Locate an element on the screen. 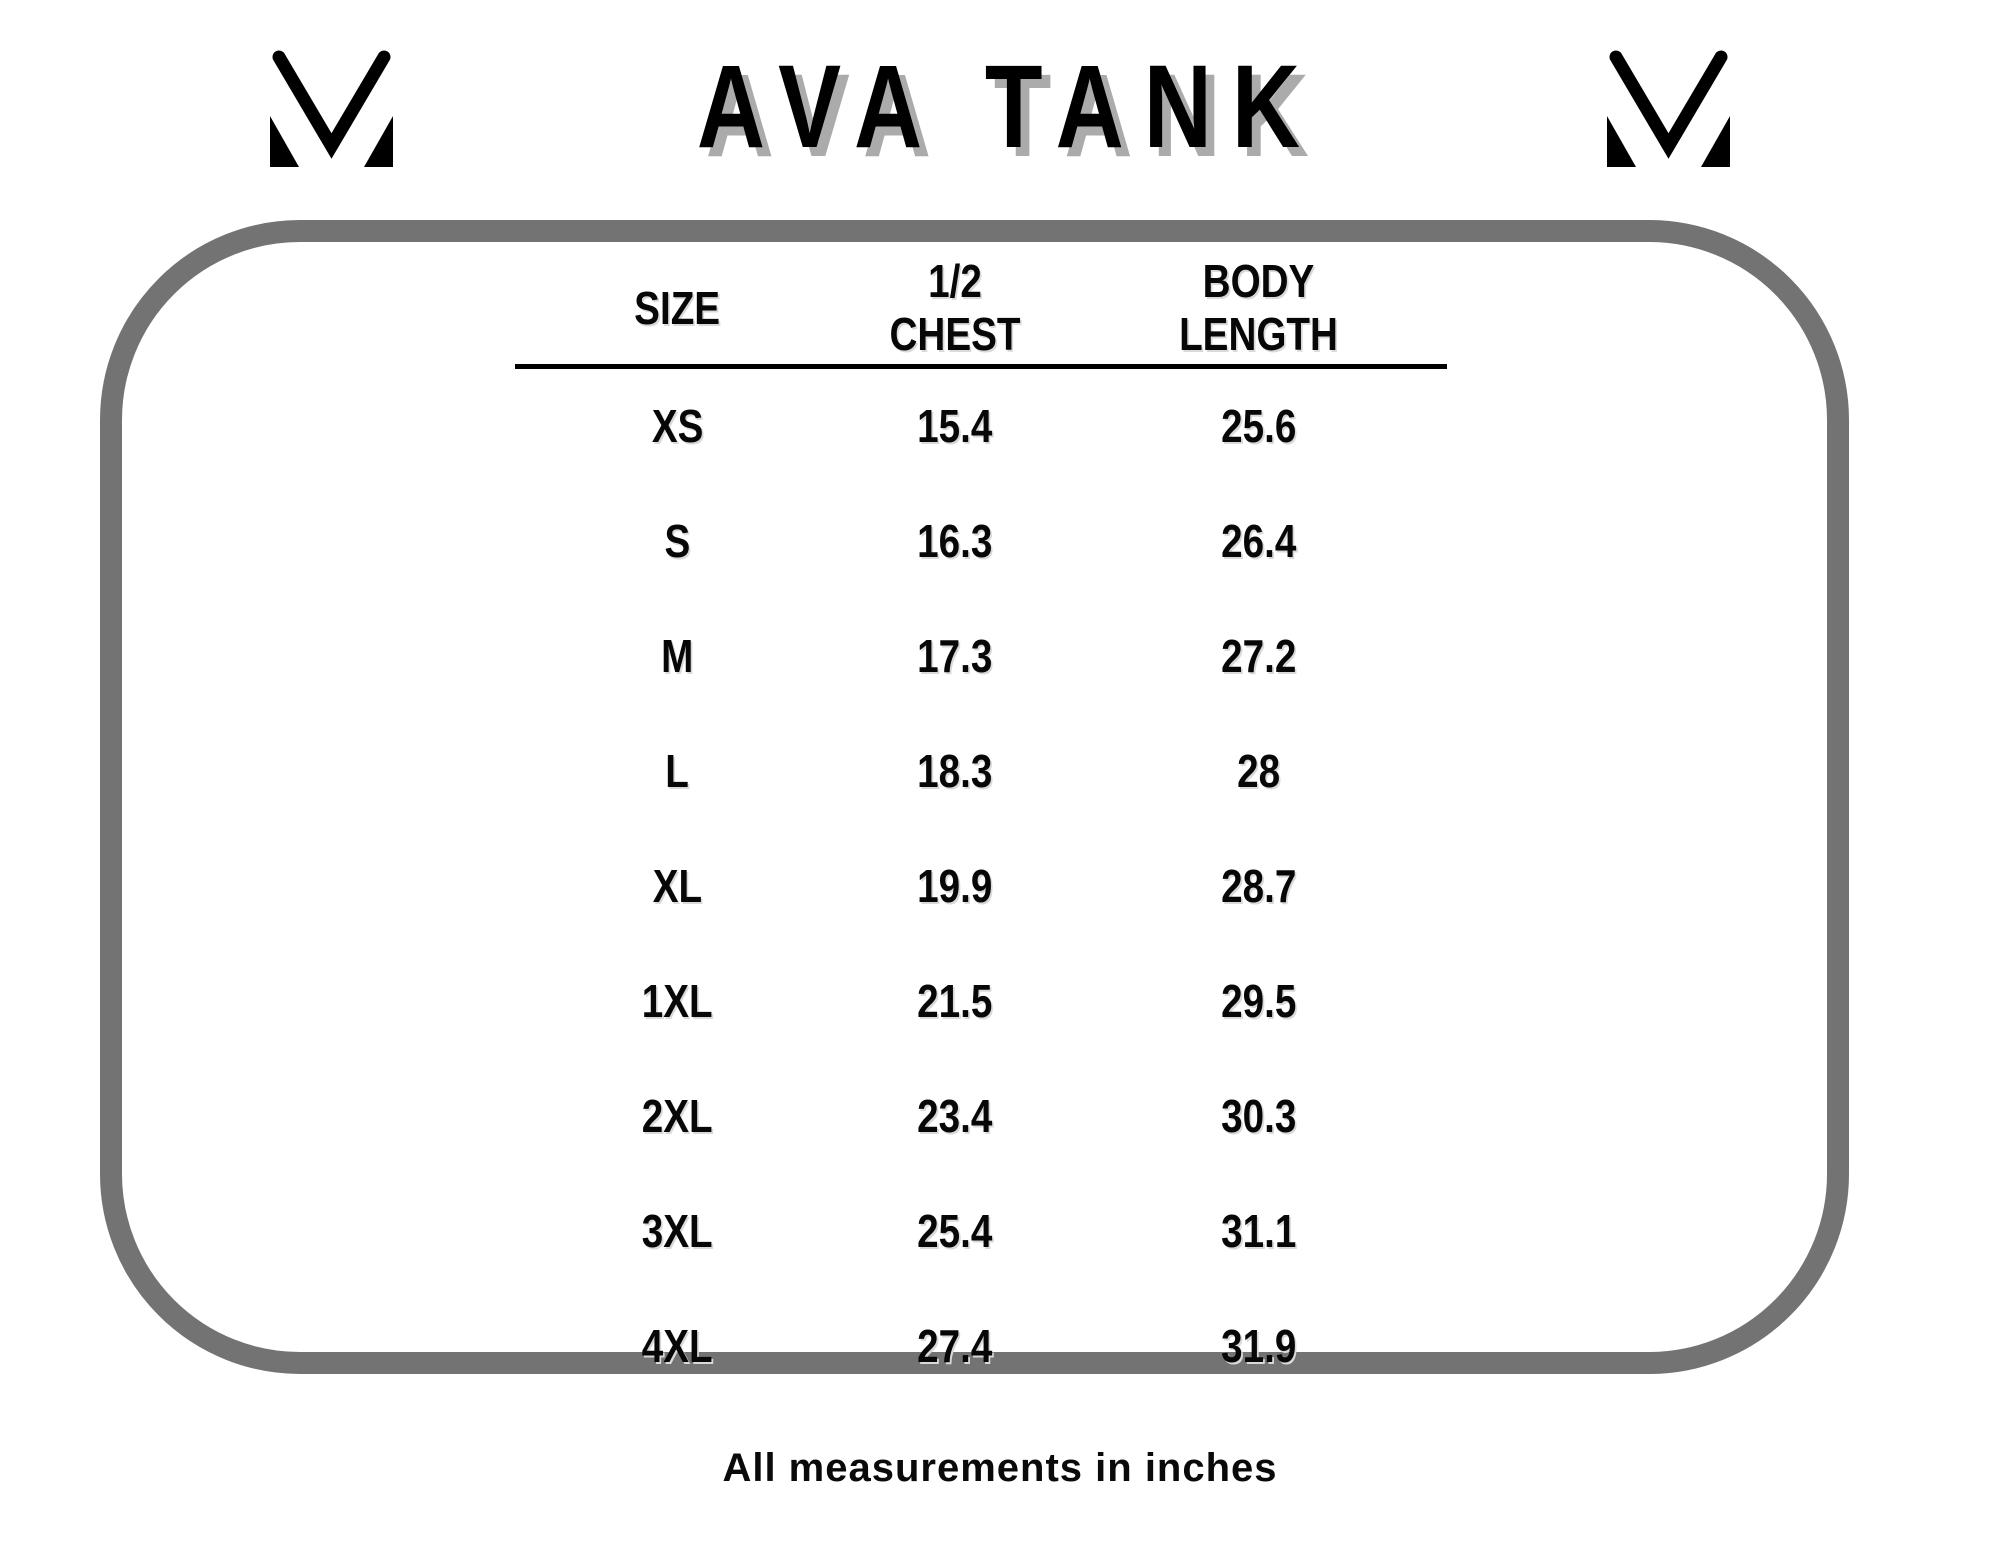  column-header-body-length: BODY LENGTH is located at coordinates (1258, 308).